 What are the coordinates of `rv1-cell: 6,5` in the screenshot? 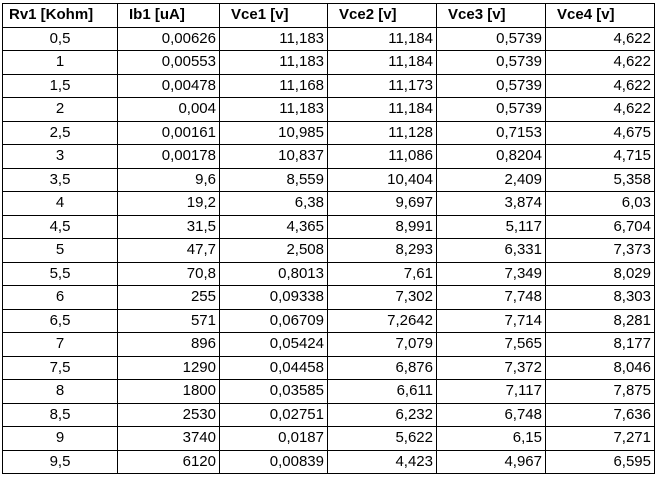 It's located at (60, 320).